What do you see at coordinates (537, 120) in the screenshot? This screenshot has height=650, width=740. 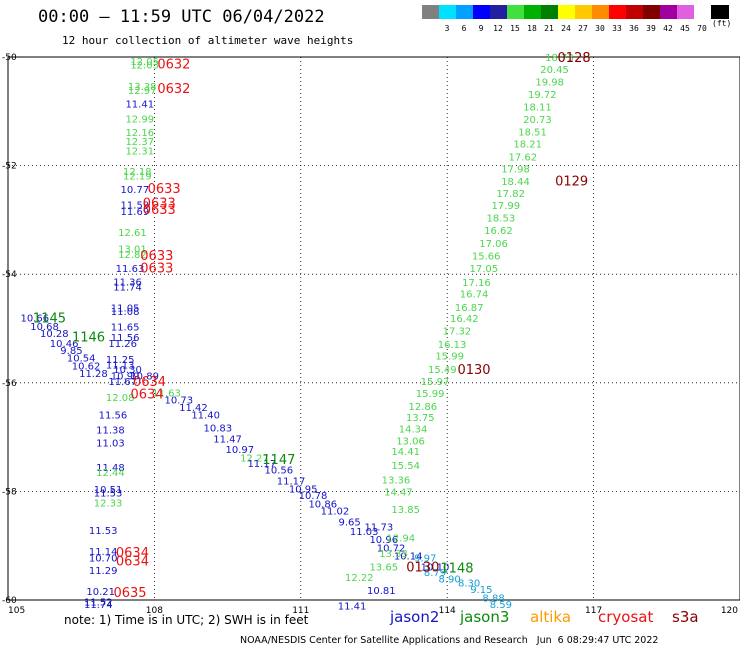 I see `wave-height-point: 20.73` at bounding box center [537, 120].